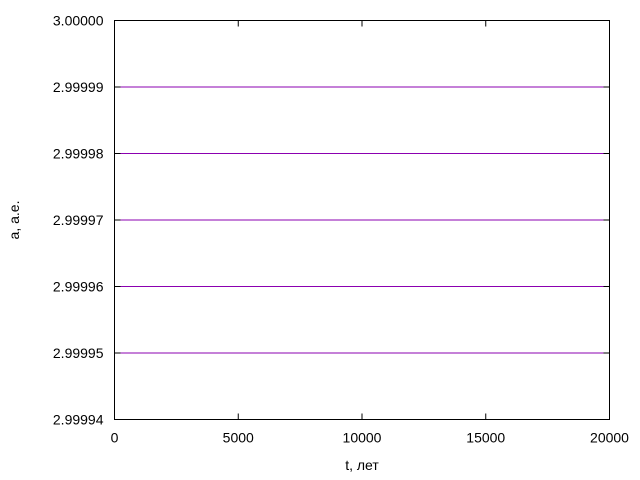 The width and height of the screenshot is (640, 480). I want to click on x-tick-label: 20000, so click(609, 438).